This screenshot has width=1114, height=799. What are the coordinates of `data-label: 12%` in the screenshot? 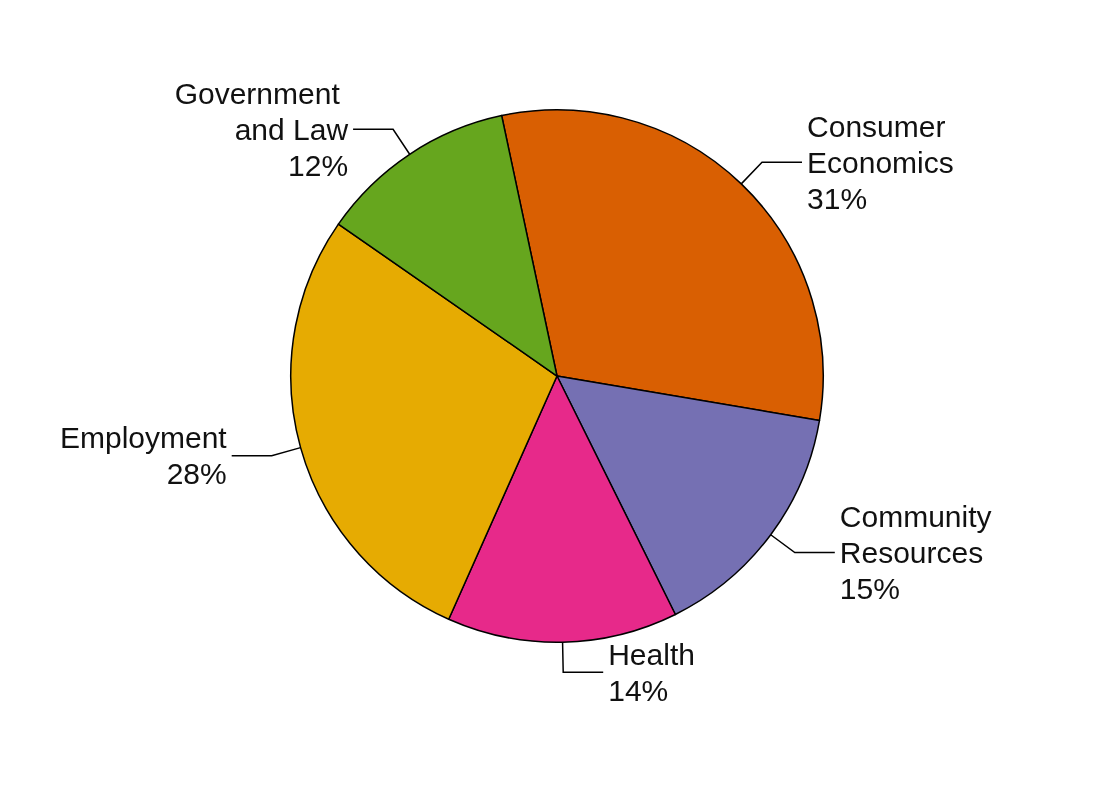 It's located at (318, 165).